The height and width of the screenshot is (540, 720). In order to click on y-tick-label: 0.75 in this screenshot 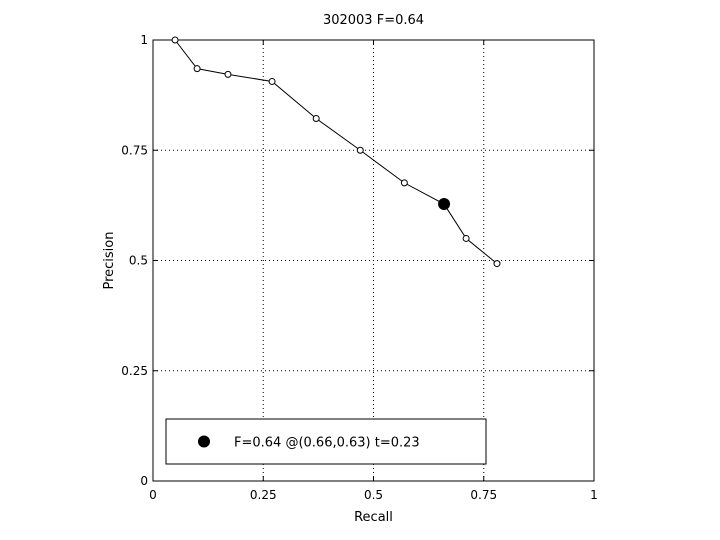, I will do `click(134, 150)`.